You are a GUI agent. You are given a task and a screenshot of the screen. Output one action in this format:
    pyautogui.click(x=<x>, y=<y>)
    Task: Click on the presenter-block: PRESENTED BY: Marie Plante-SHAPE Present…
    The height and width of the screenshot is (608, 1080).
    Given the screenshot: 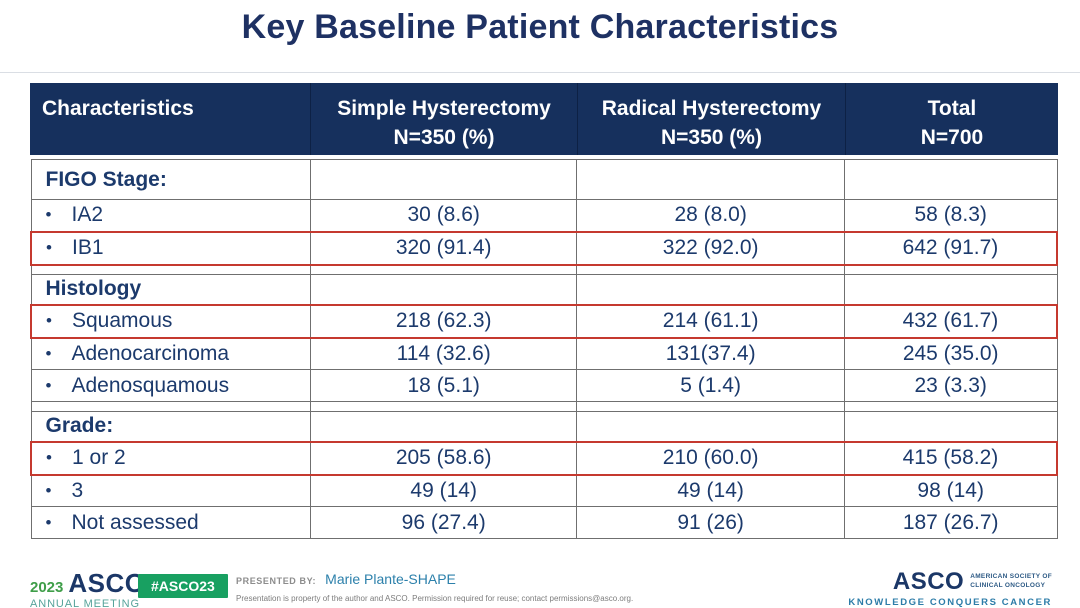 What is the action you would take?
    pyautogui.click(x=434, y=587)
    